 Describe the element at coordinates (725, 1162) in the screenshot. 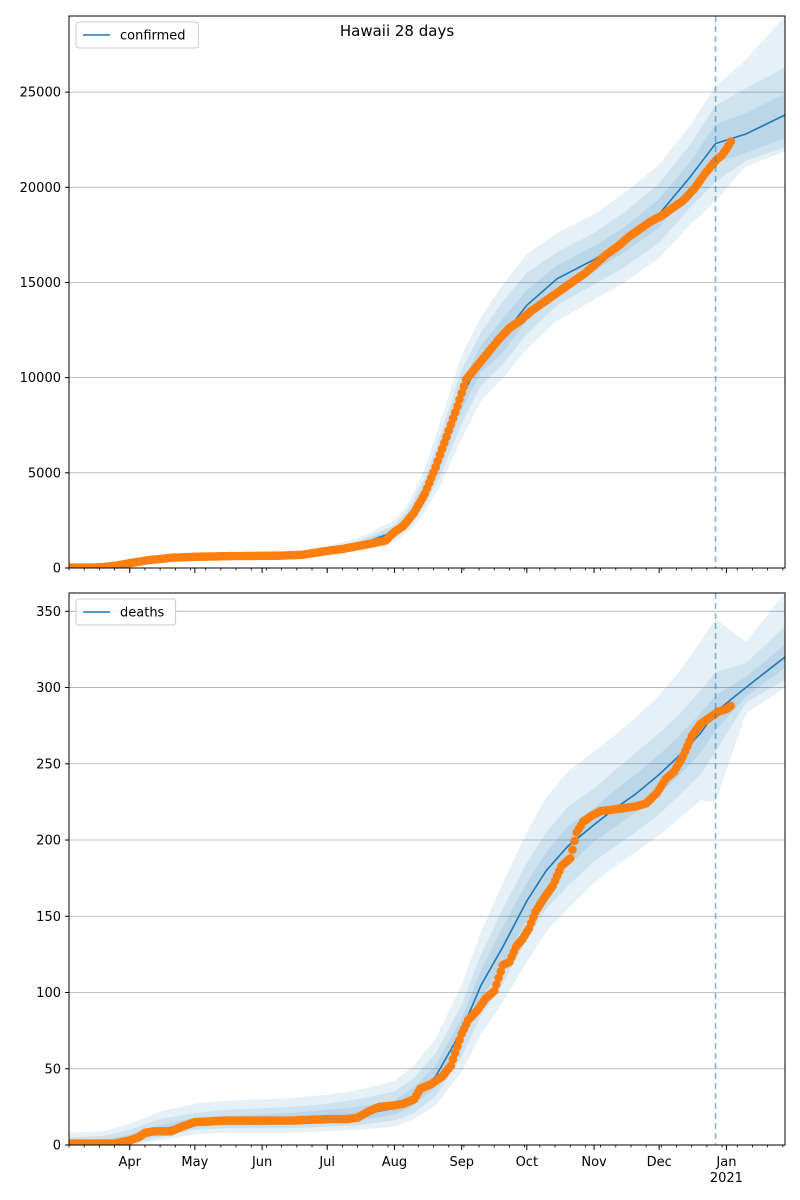

I see `x-tick-label: Jan` at that location.